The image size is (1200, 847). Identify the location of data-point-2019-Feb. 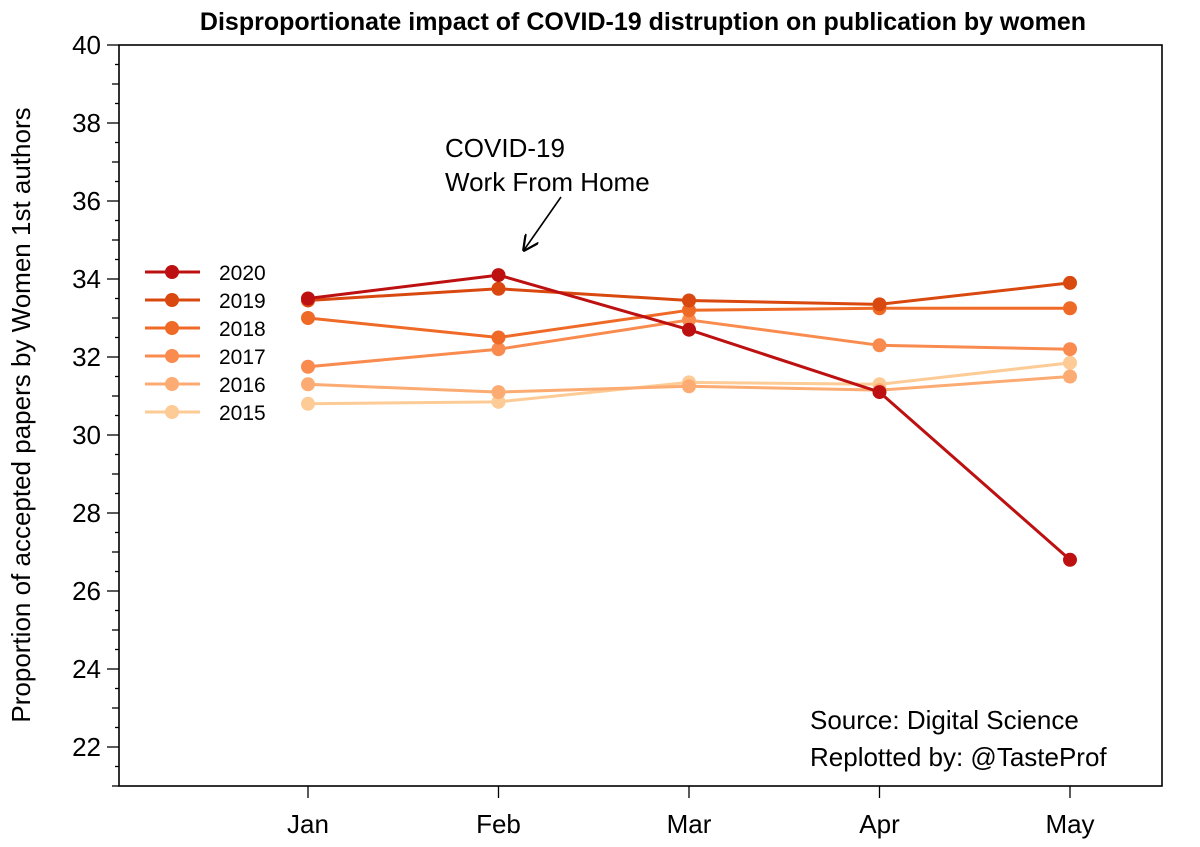
(498, 288).